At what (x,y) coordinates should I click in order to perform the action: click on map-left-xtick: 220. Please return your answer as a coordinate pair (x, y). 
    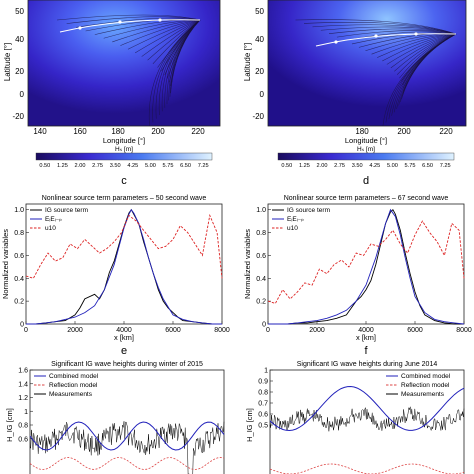
    Looking at the image, I should click on (198, 131).